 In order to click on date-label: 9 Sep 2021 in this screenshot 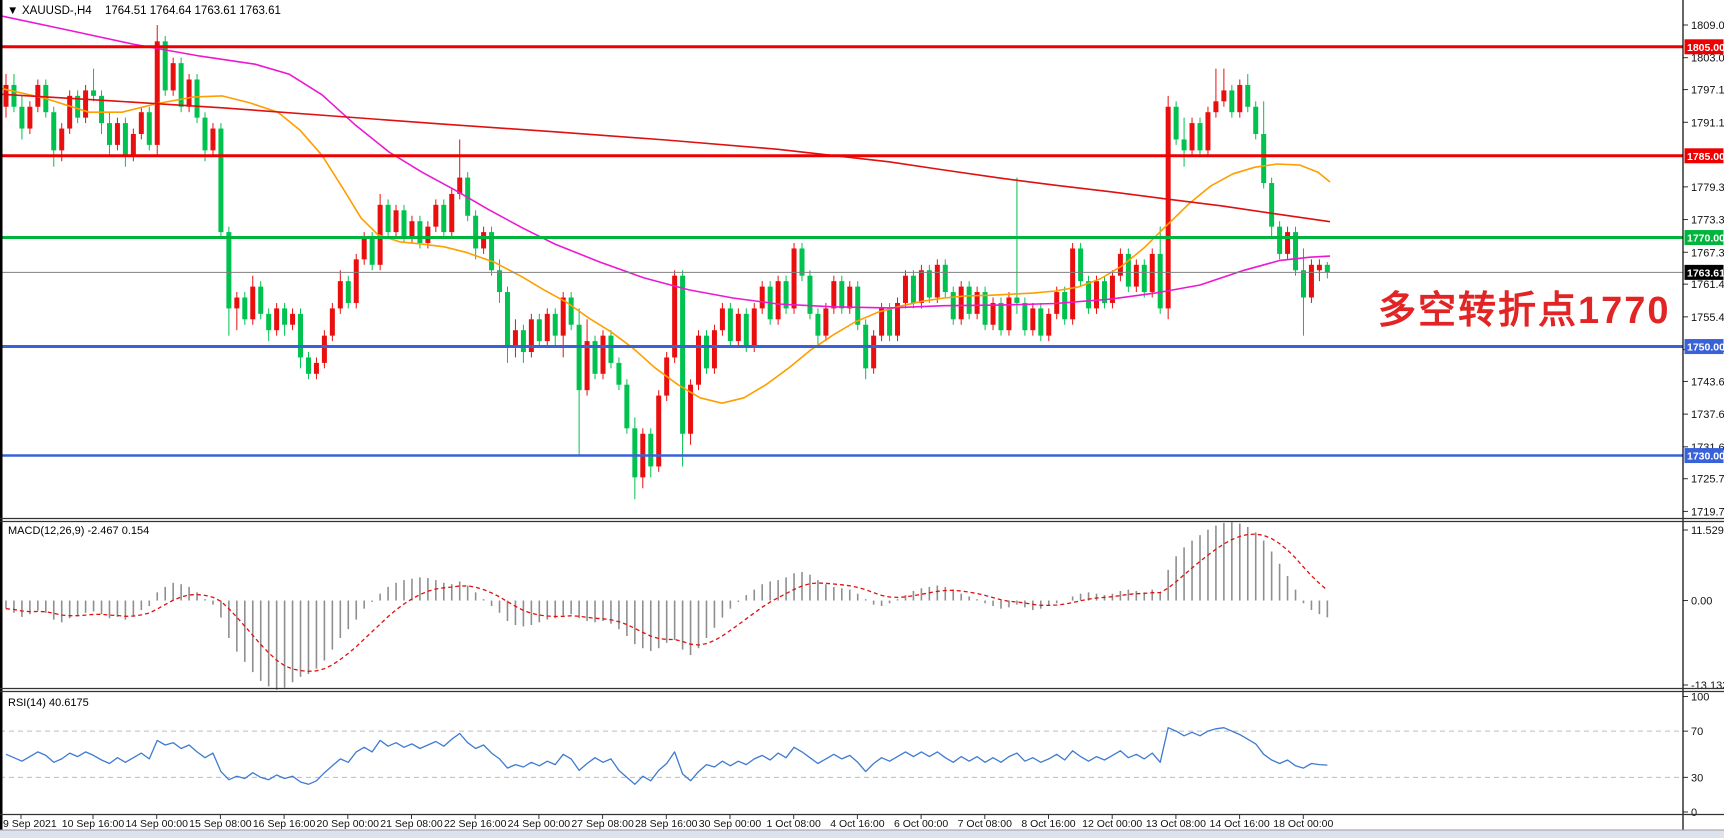, I will do `click(30, 824)`.